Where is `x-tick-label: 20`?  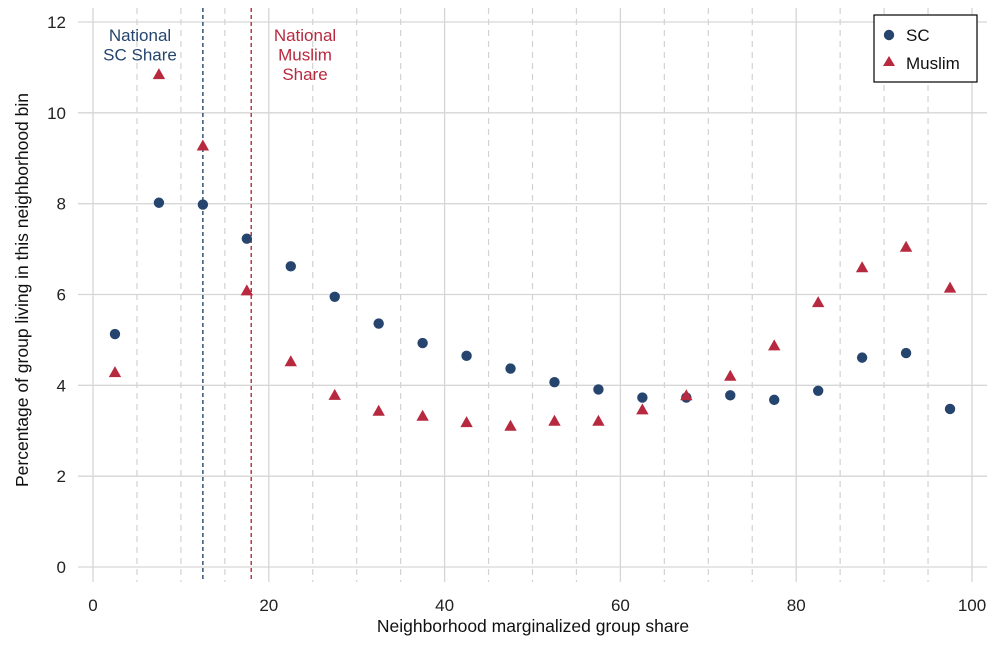
x-tick-label: 20 is located at coordinates (268, 605).